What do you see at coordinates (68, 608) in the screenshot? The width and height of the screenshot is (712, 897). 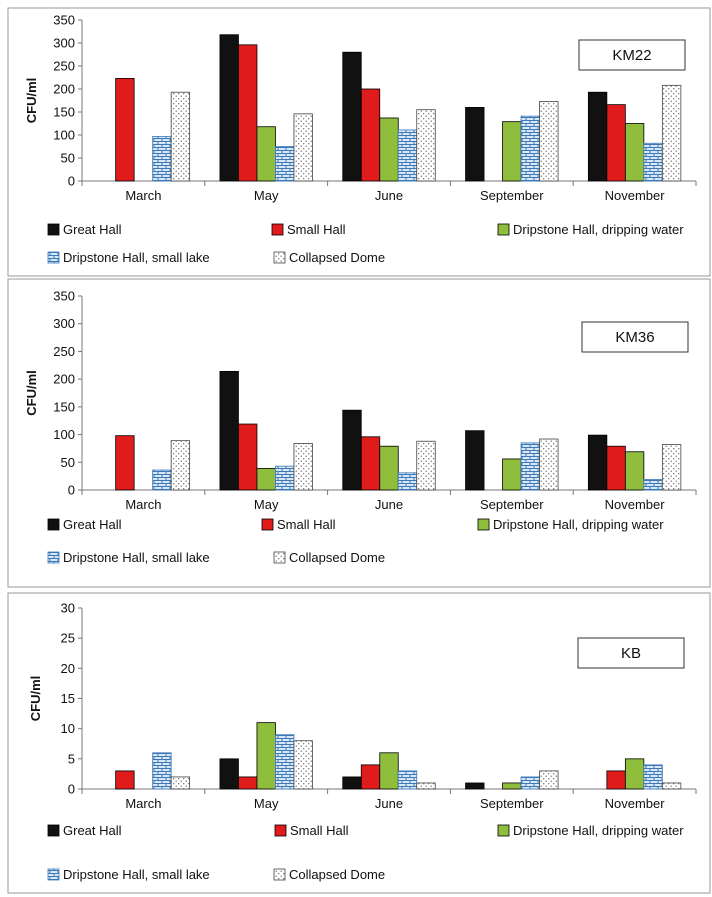 I see `y-tick-label: 30` at bounding box center [68, 608].